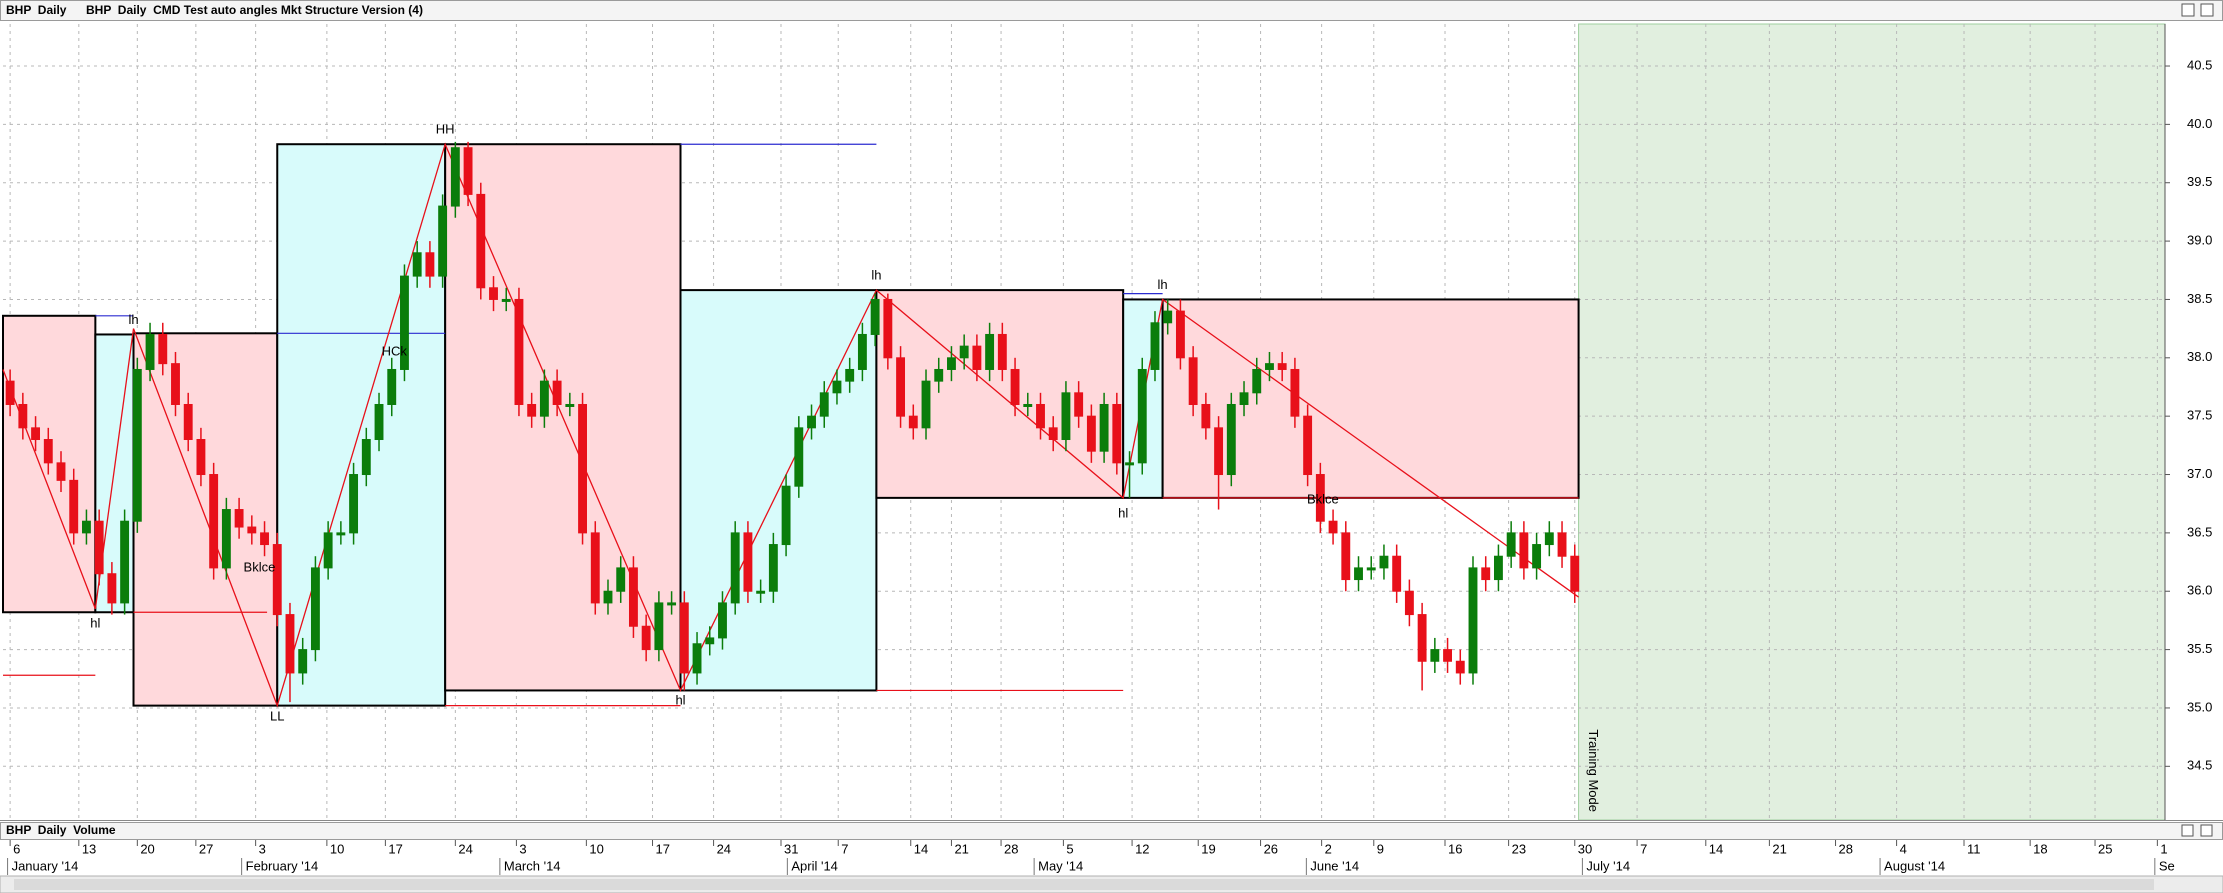  Describe the element at coordinates (2199, 765) in the screenshot. I see `y-tick-label: 34.5` at that location.